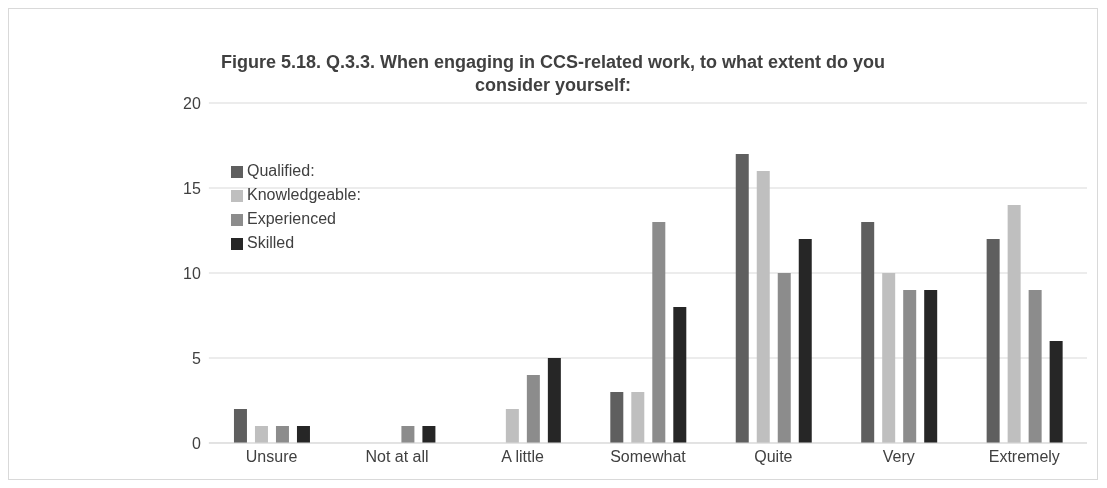 The height and width of the screenshot is (488, 1107). Describe the element at coordinates (291, 218) in the screenshot. I see `legend-label: Experienced` at that location.